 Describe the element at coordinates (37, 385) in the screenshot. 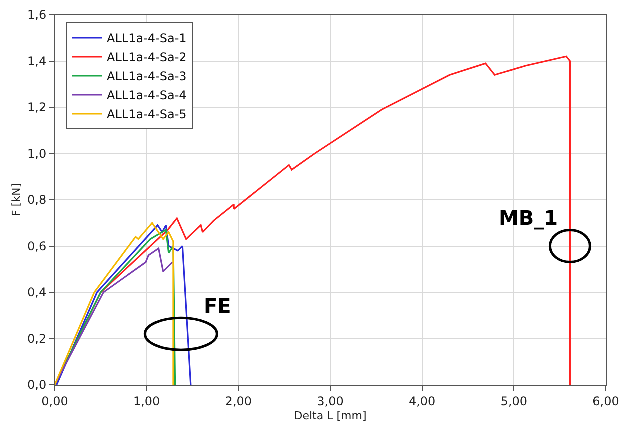

I see `y-tick-label: 0,0` at that location.